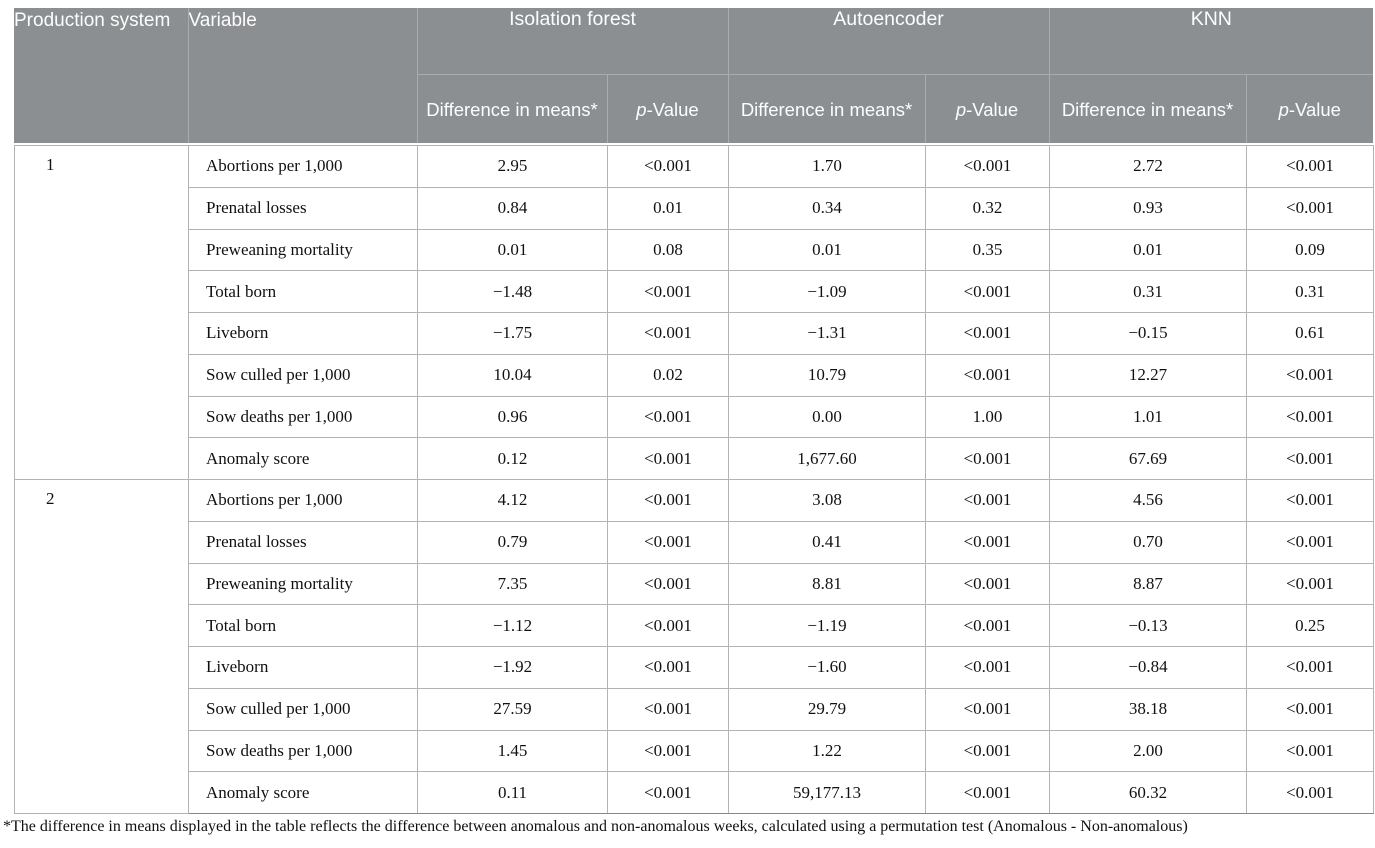 The image size is (1375, 848). What do you see at coordinates (101, 75) in the screenshot?
I see `col-header-production-system: Production system` at bounding box center [101, 75].